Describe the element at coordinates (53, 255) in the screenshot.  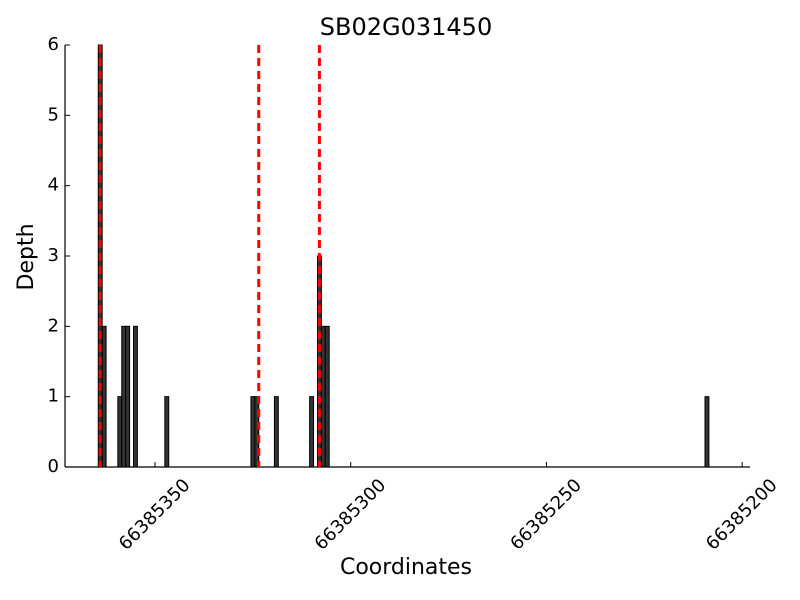
I see `y-tick-label: 3` at that location.